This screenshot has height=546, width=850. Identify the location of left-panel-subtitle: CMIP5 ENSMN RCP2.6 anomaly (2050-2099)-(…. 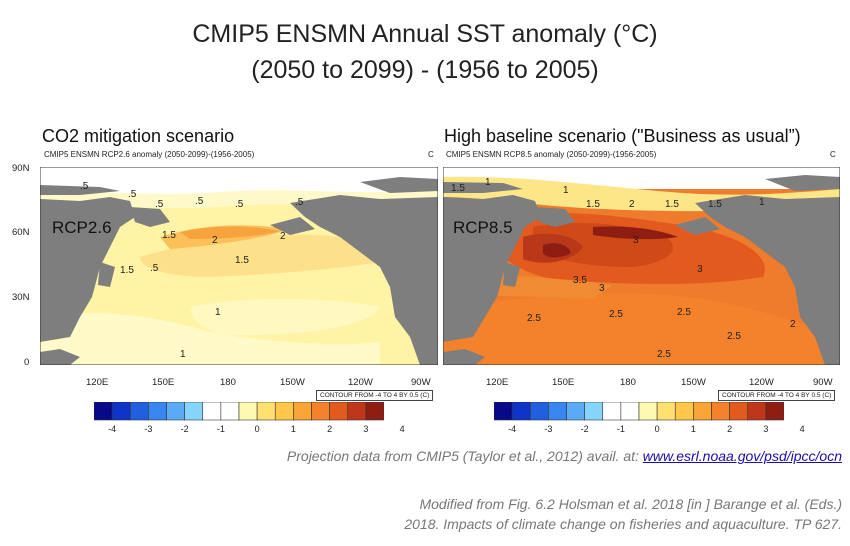
(149, 154).